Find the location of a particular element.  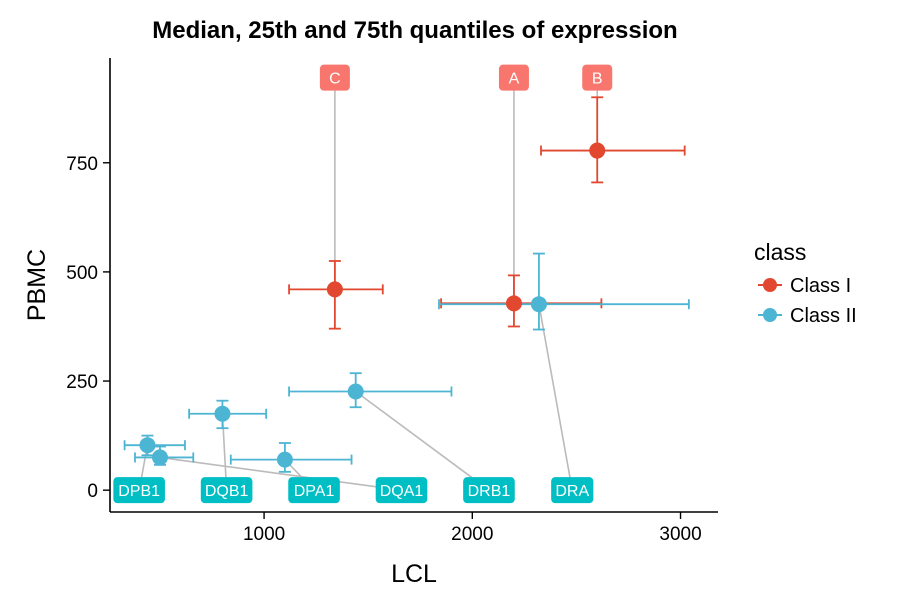

gene-label-box-dra is located at coordinates (572, 490).